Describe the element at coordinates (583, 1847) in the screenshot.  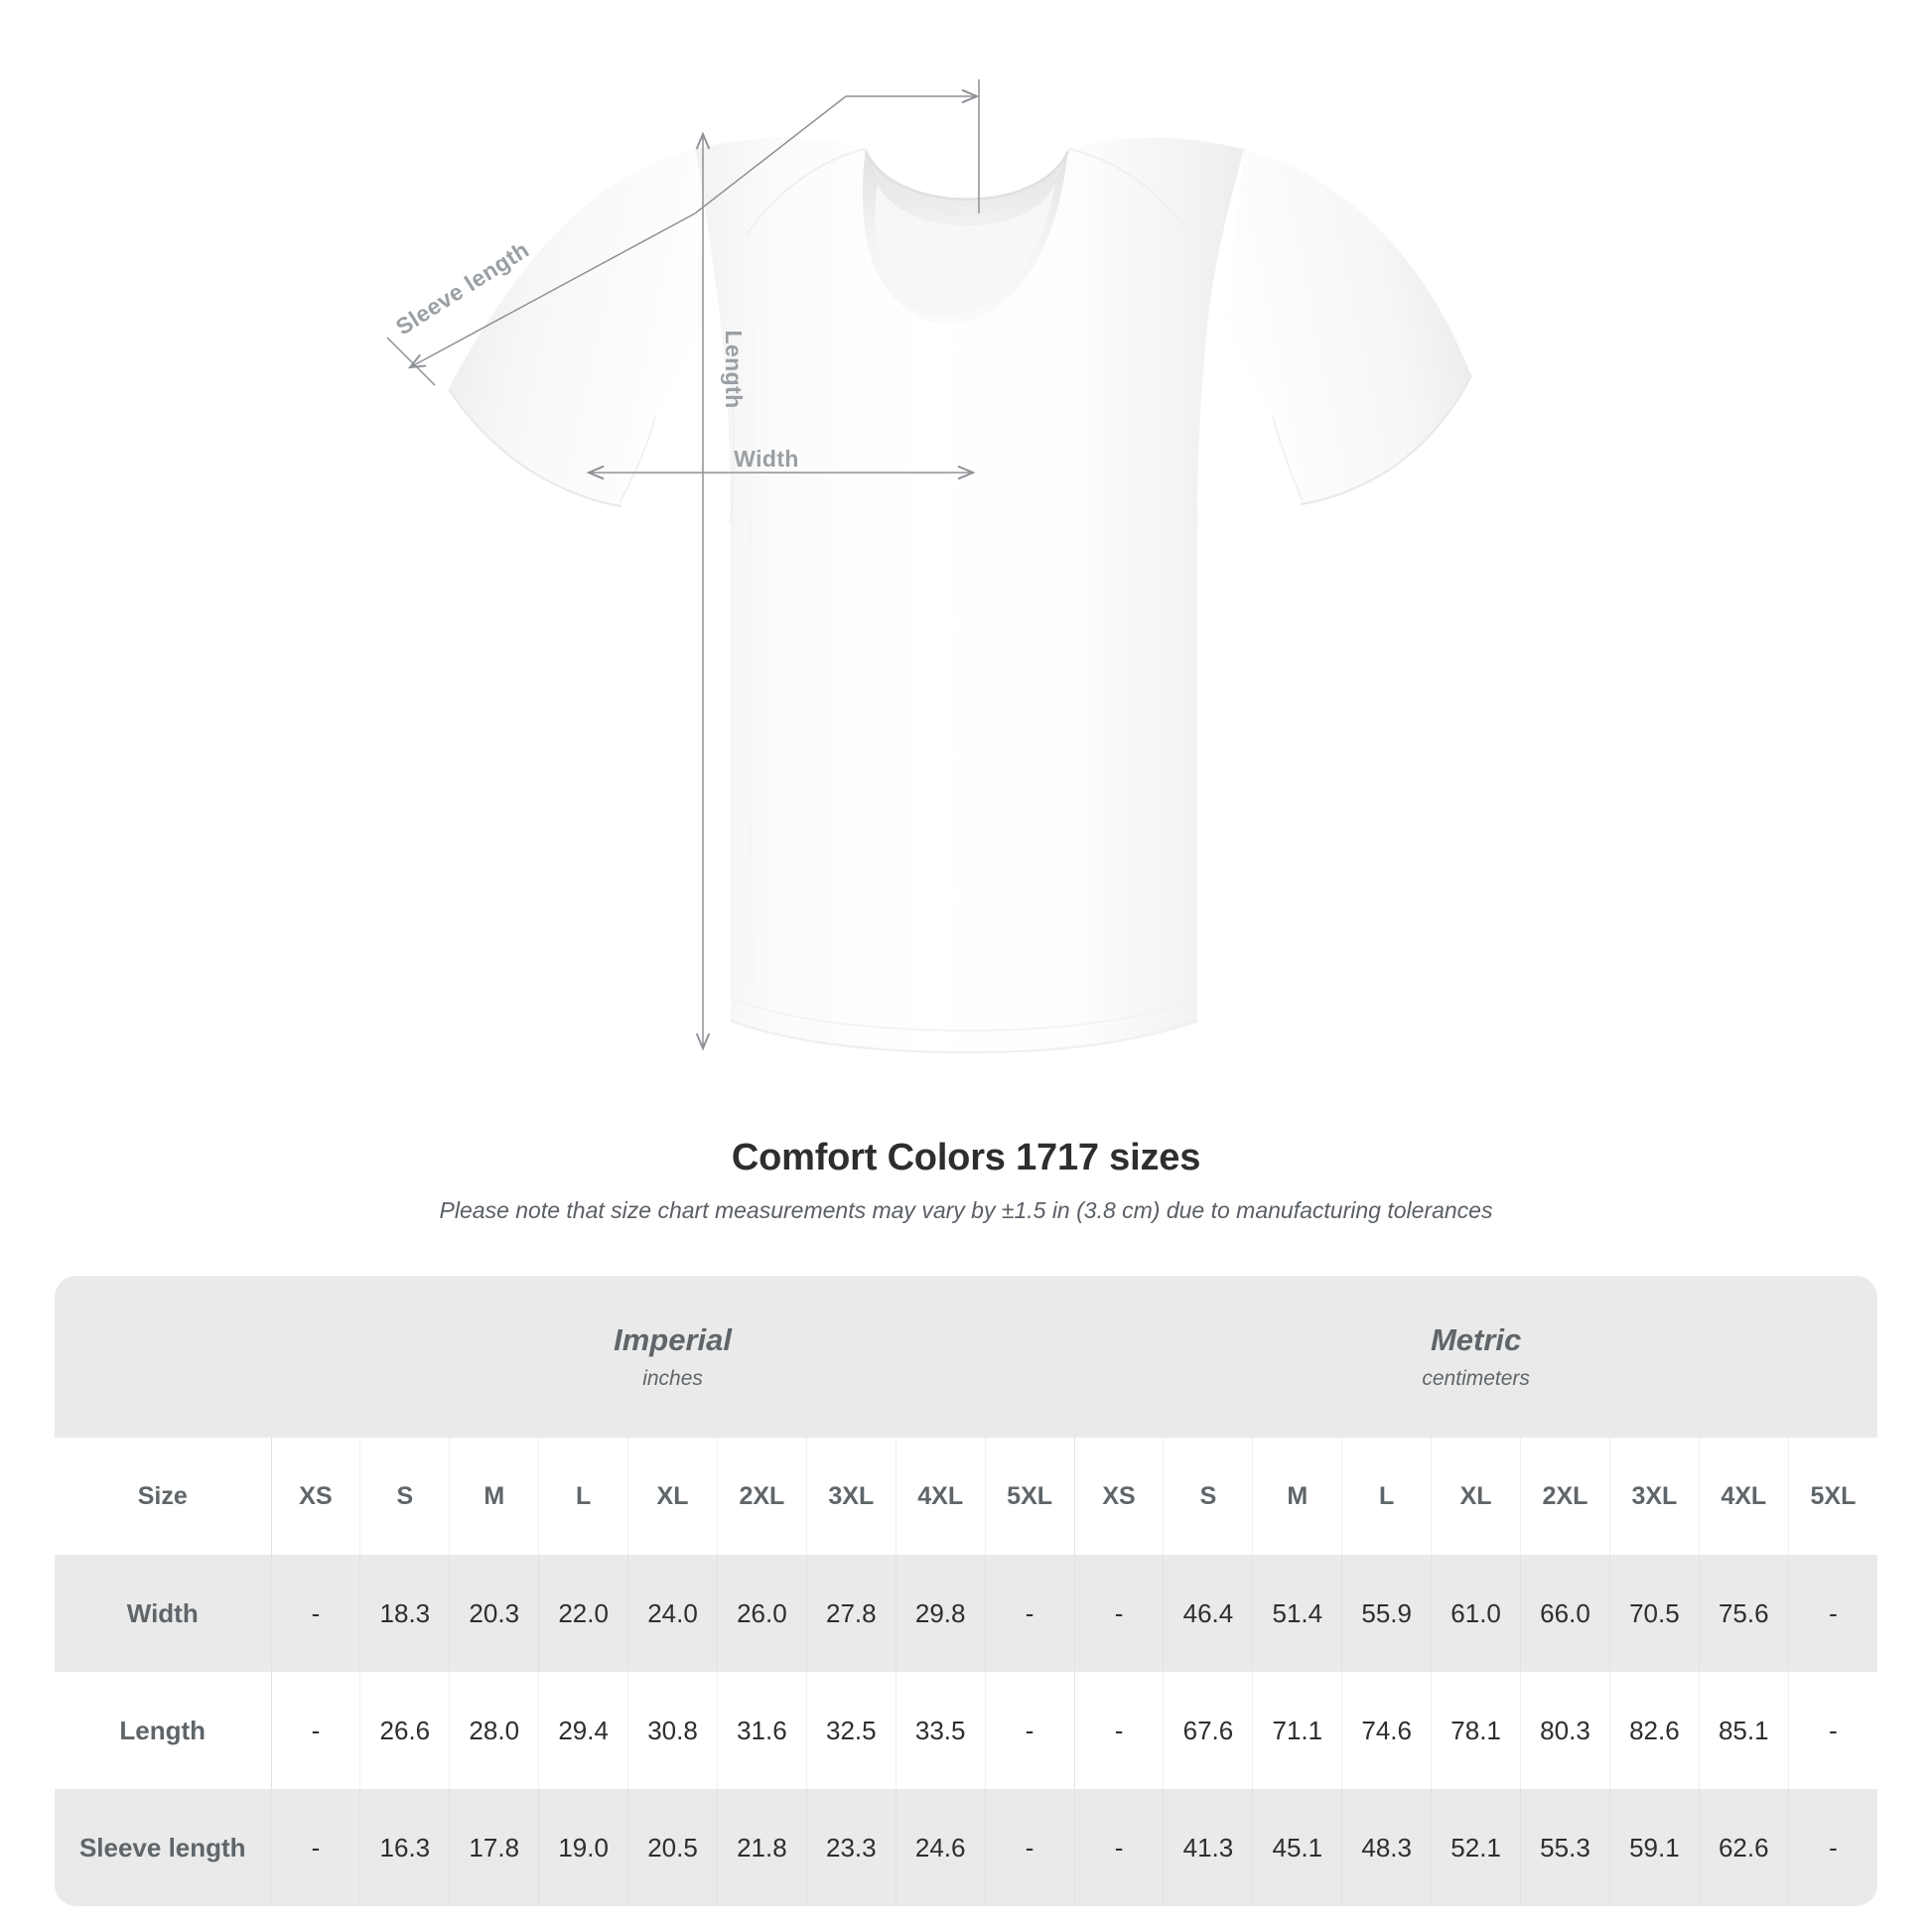
I see `cell-sleeve-imperial-l: 19.0` at that location.